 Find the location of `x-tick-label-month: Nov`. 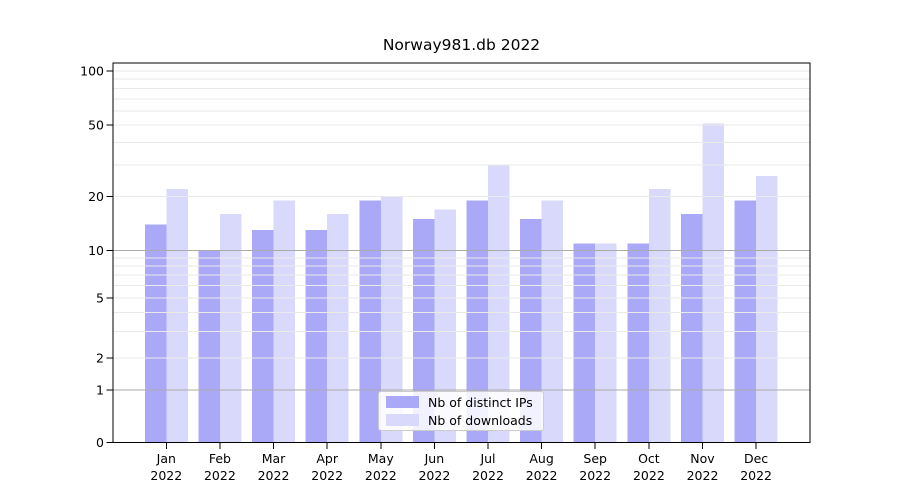

x-tick-label-month: Nov is located at coordinates (702, 458).